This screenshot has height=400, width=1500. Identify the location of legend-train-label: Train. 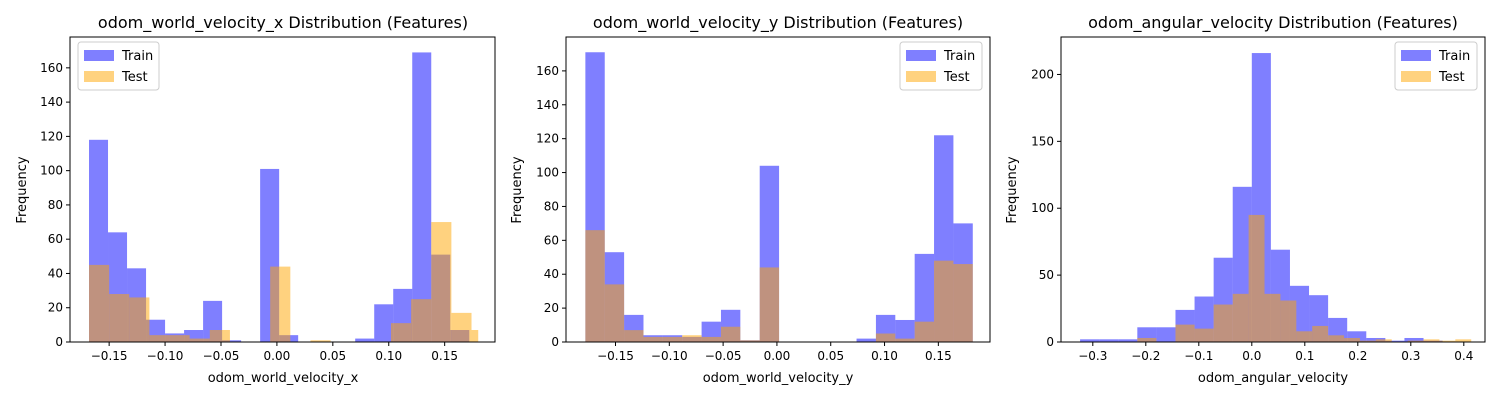
(137, 56).